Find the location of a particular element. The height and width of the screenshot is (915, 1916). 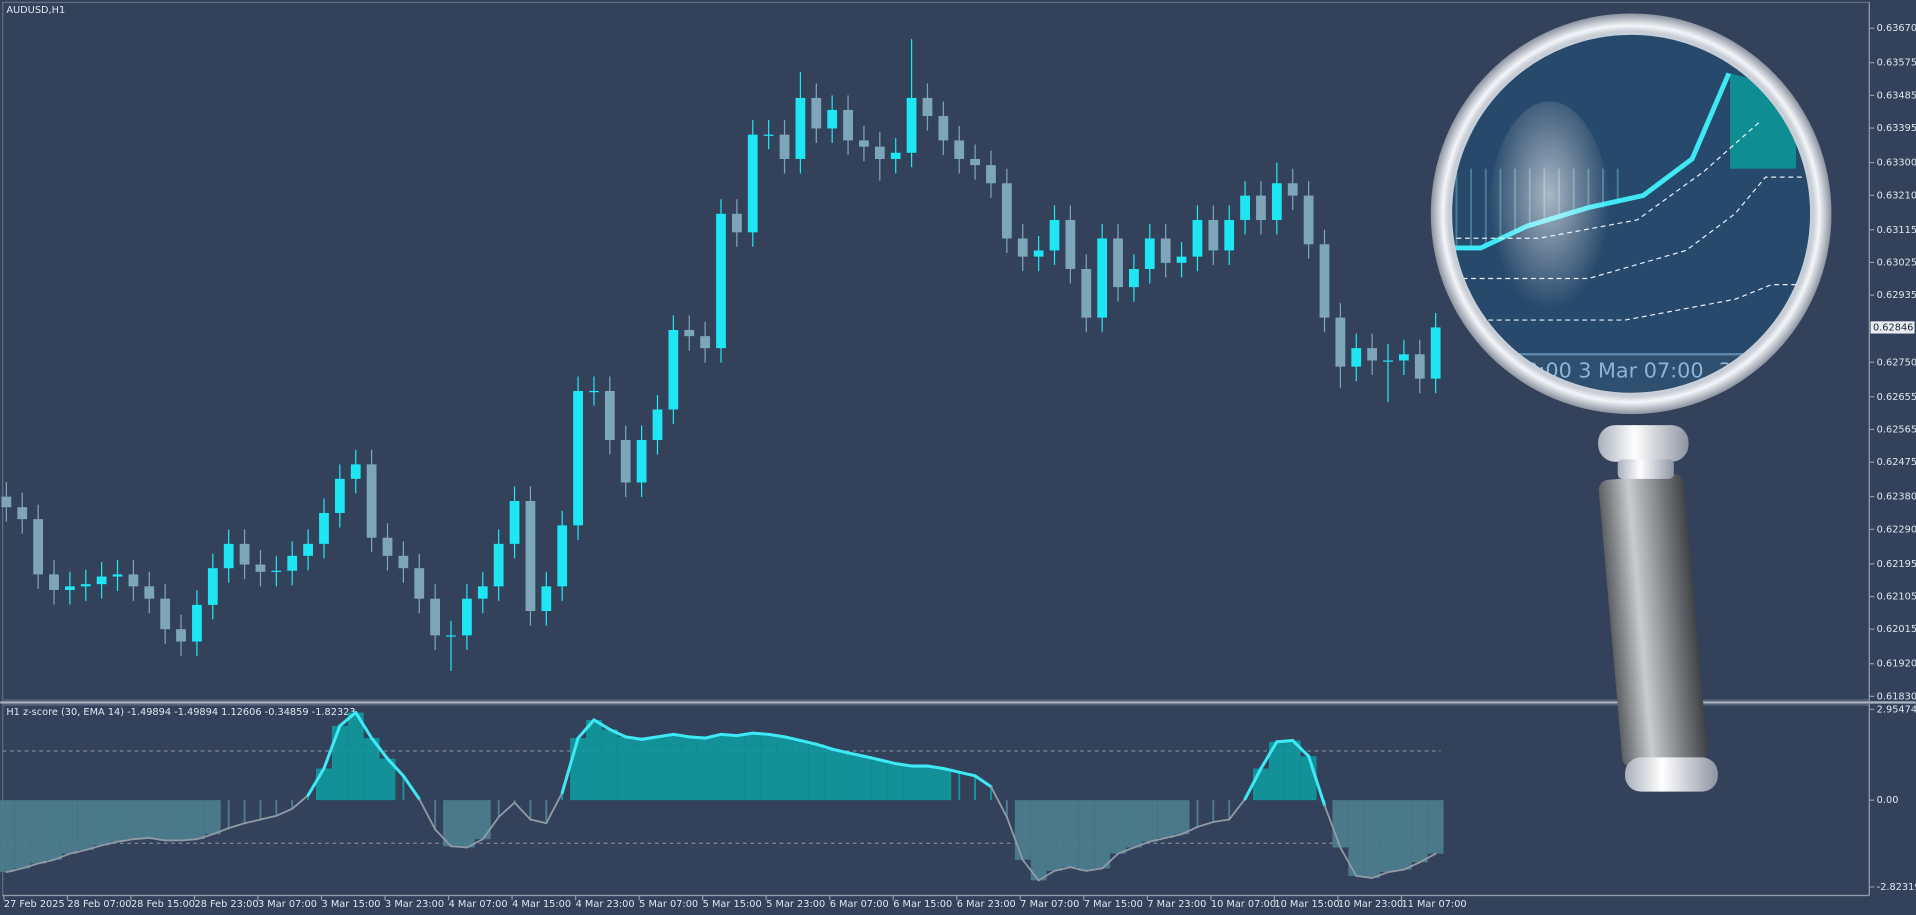

y-tick-label: 0.62195 is located at coordinates (1896, 564).